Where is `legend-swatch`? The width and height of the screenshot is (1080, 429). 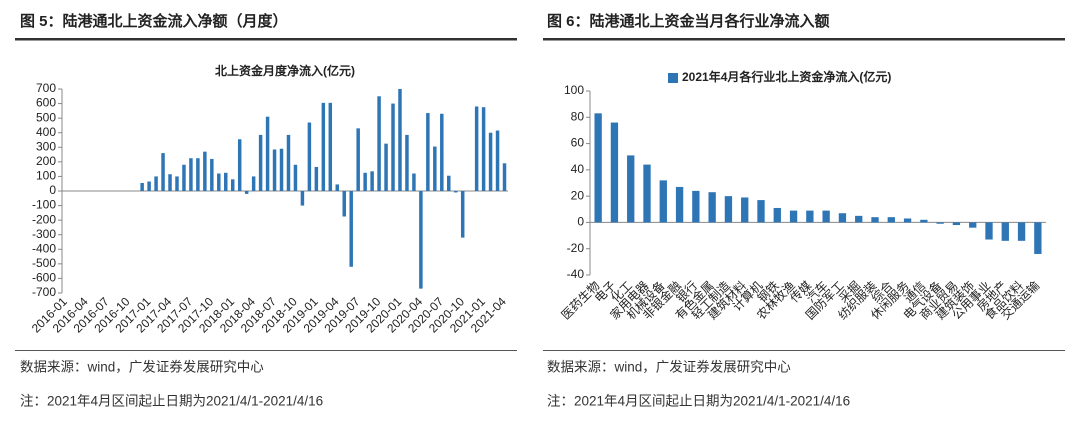 legend-swatch is located at coordinates (673, 78).